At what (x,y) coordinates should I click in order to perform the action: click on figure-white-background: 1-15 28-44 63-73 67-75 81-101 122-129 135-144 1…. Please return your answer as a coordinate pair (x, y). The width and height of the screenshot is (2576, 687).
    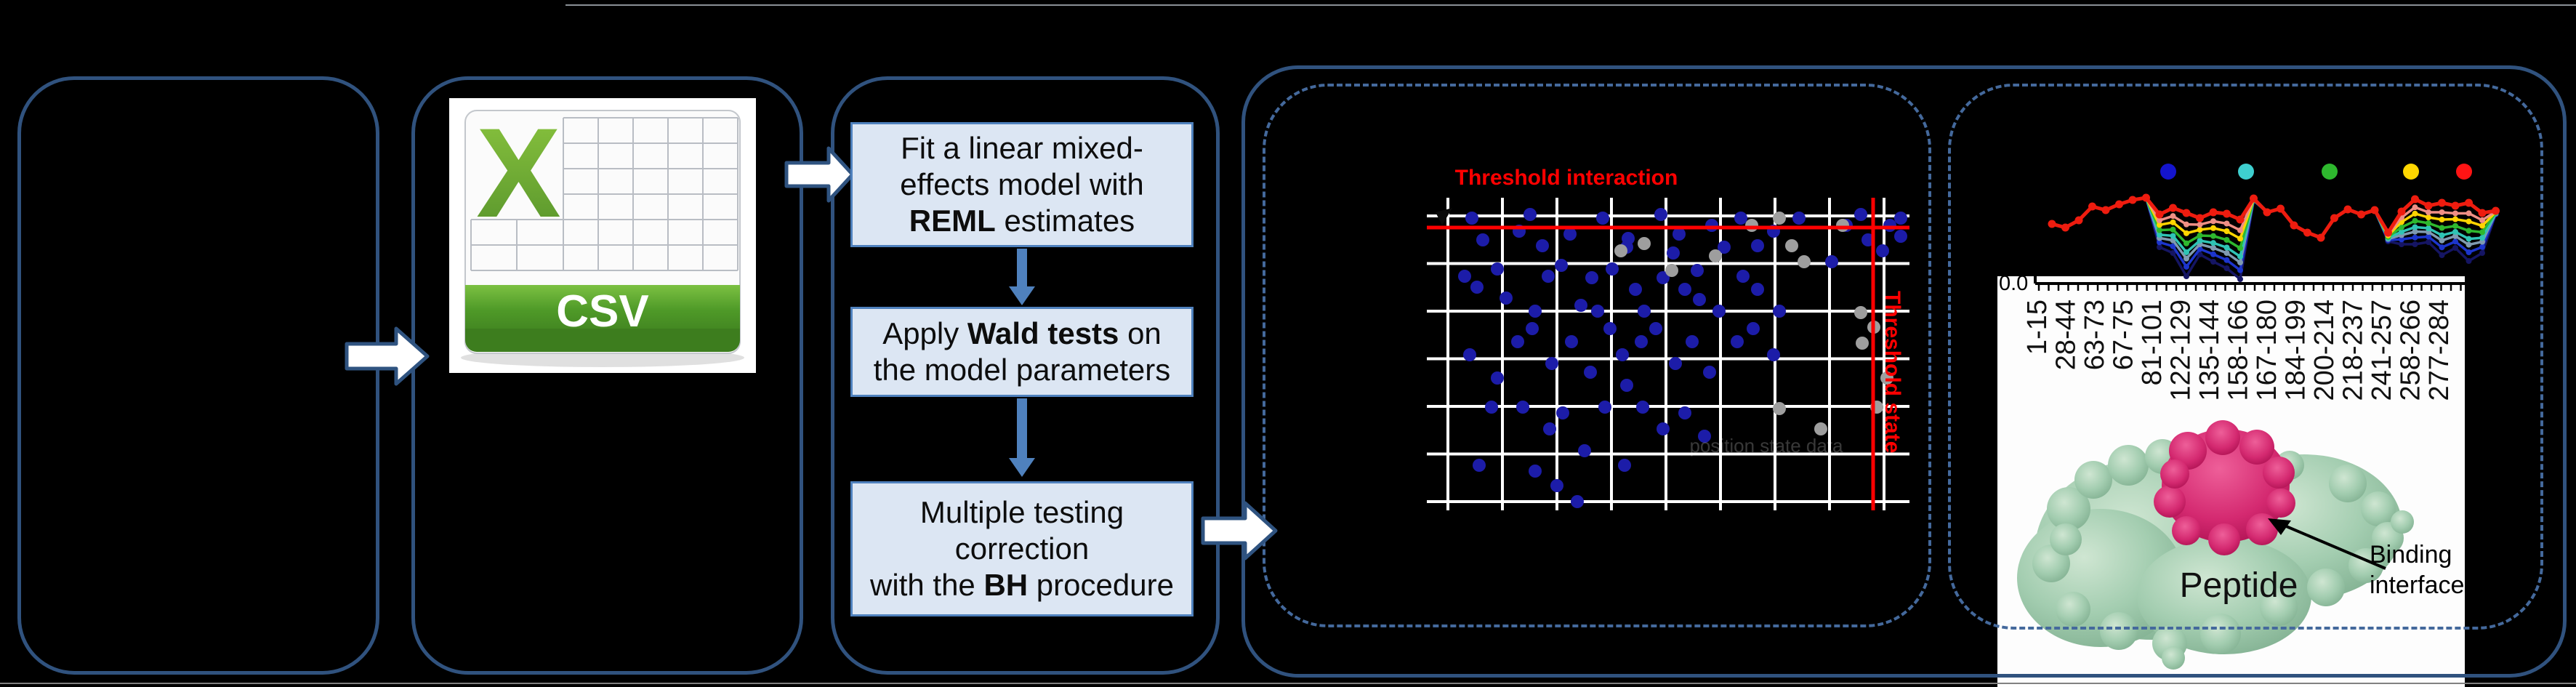
    Looking at the image, I should click on (2231, 481).